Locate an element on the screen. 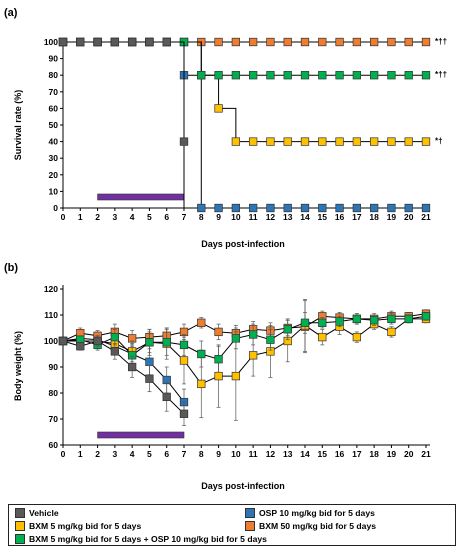 The image size is (462, 550). panel-a-y-label: Survival rate (%) is located at coordinates (18, 125).